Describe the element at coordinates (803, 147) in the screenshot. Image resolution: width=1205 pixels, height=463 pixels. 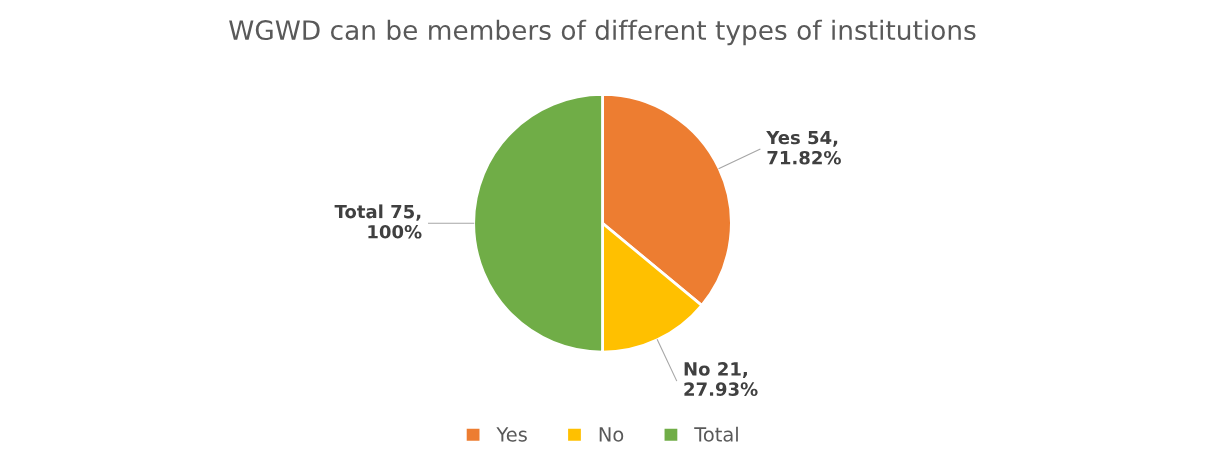
I see `data-label: Yes 54, 71.82%` at that location.